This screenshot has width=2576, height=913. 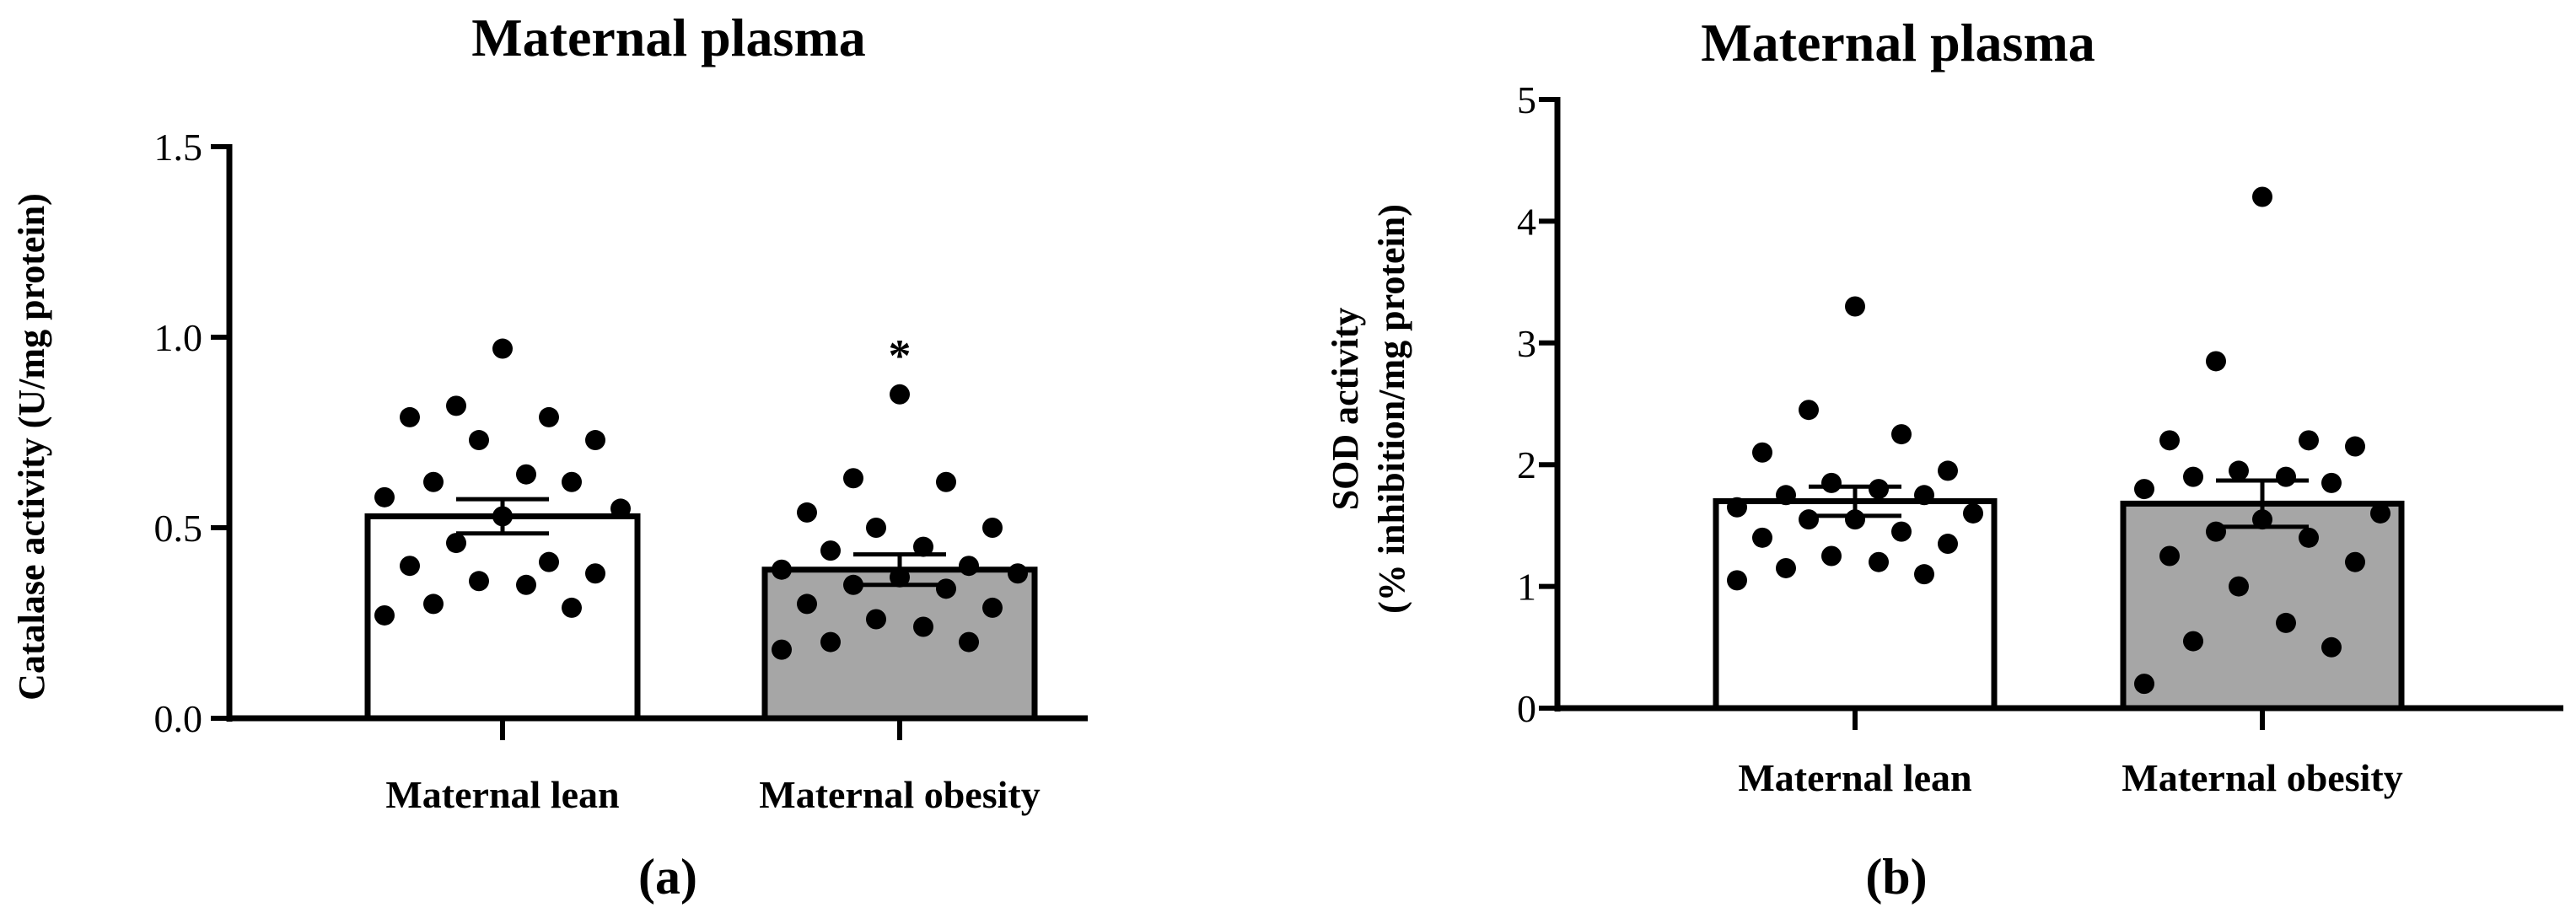 What do you see at coordinates (1391, 409) in the screenshot?
I see `y-axis-label-b-line2: (% inhibition/mg protein)` at bounding box center [1391, 409].